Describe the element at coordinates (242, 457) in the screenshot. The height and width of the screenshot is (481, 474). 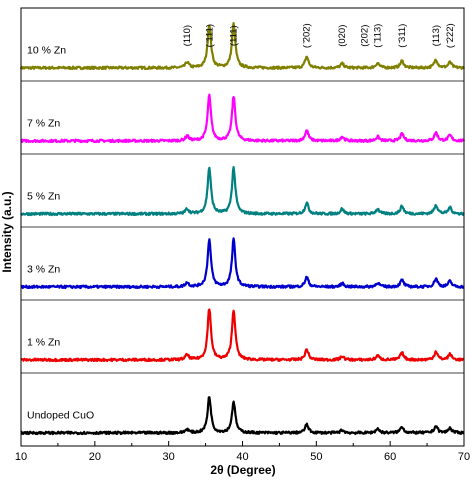
I see `x-tick-label: 40` at that location.